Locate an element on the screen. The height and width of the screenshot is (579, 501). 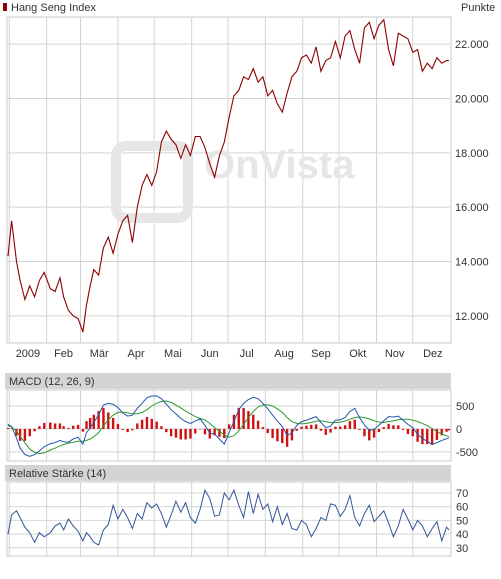
watermark: OnVista is located at coordinates (233, 182).